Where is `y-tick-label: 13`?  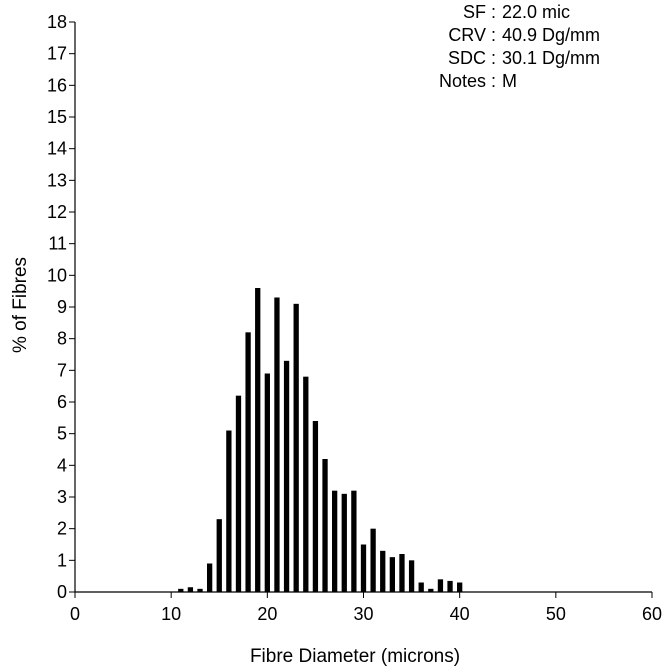
y-tick-label: 13 is located at coordinates (57, 180).